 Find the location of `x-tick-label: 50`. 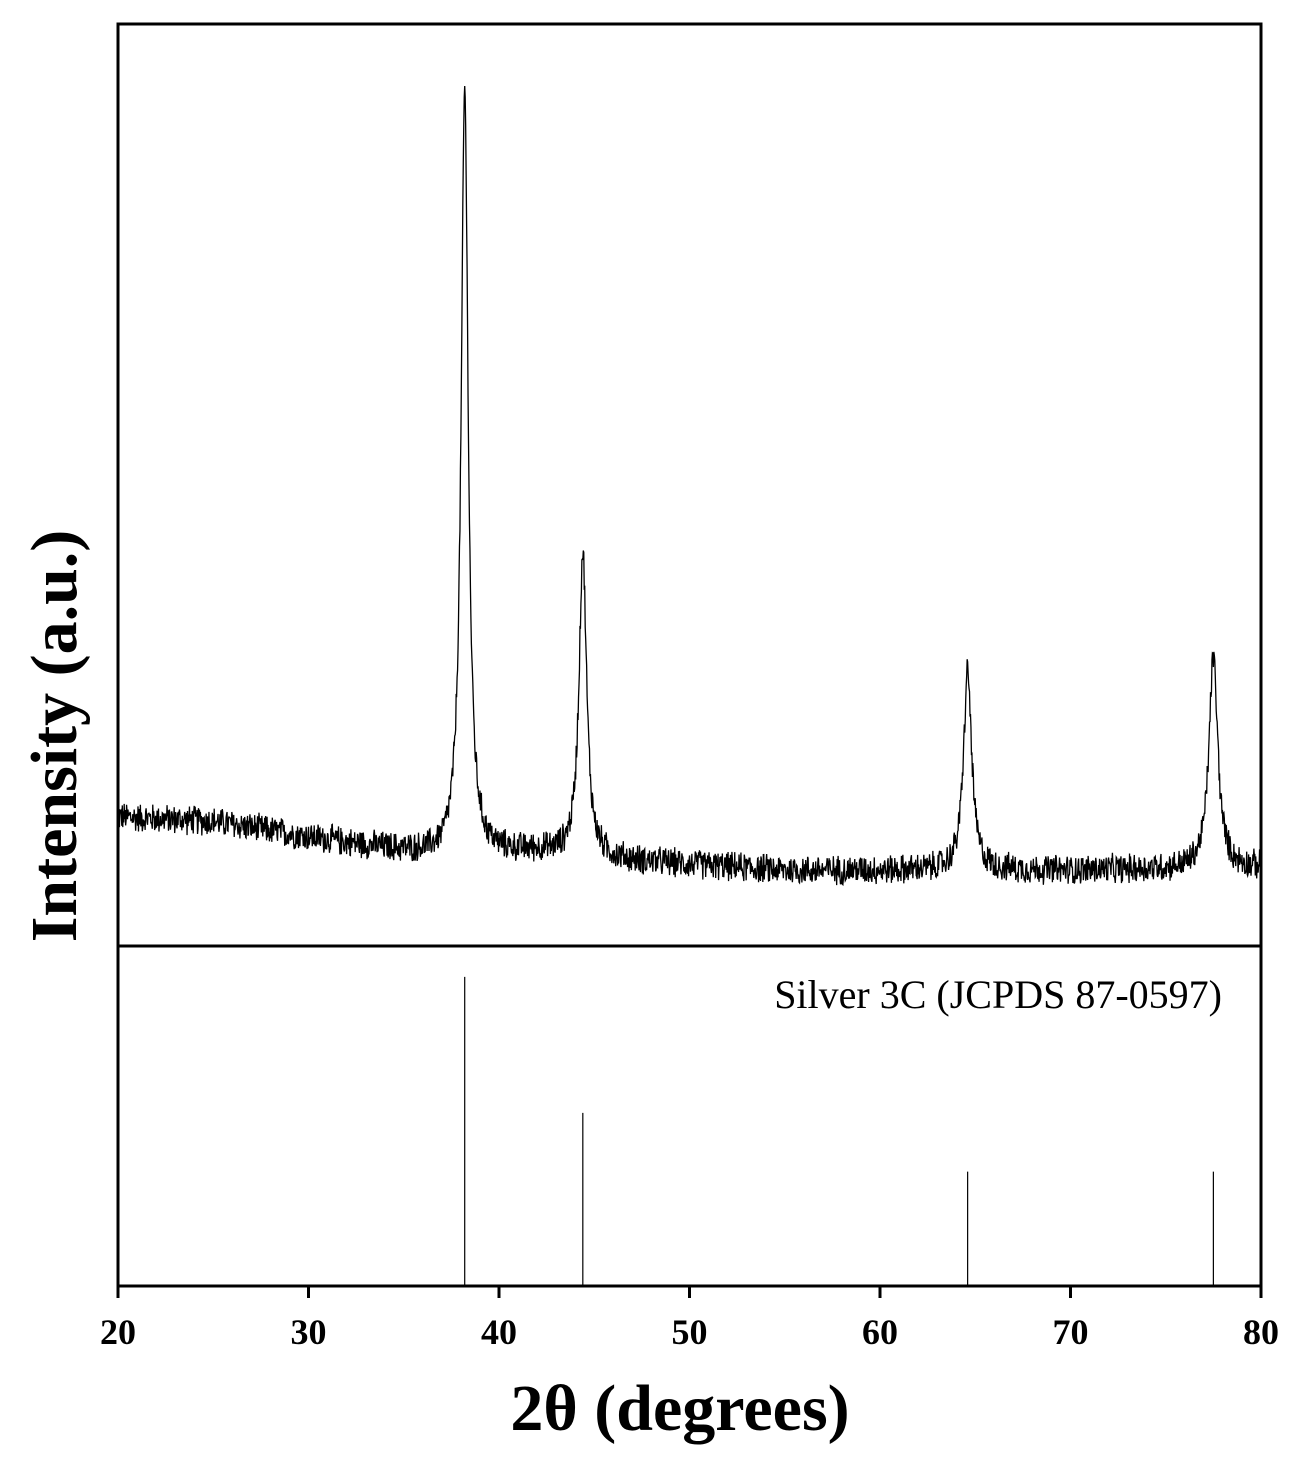

x-tick-label: 50 is located at coordinates (690, 1332).